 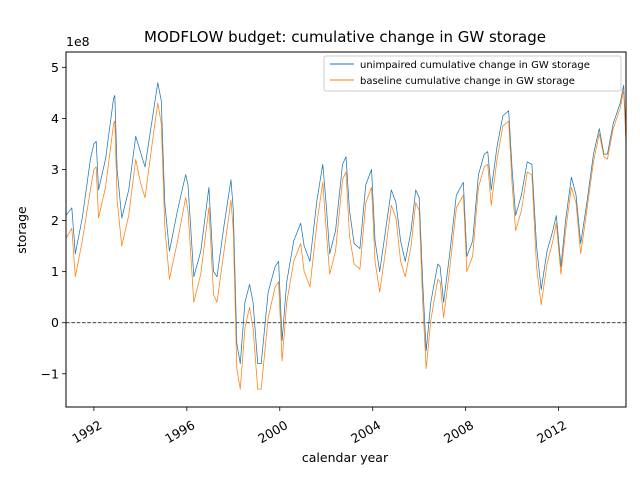 I want to click on y-tick-label: 5, so click(x=55, y=67).